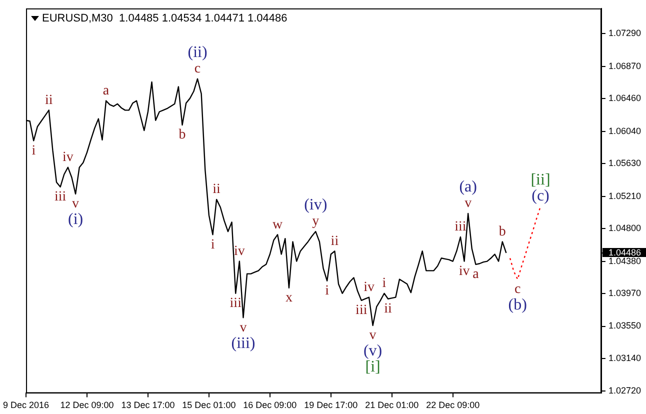 This screenshot has height=414, width=646. What do you see at coordinates (288, 298) in the screenshot?
I see `annotation: x` at bounding box center [288, 298].